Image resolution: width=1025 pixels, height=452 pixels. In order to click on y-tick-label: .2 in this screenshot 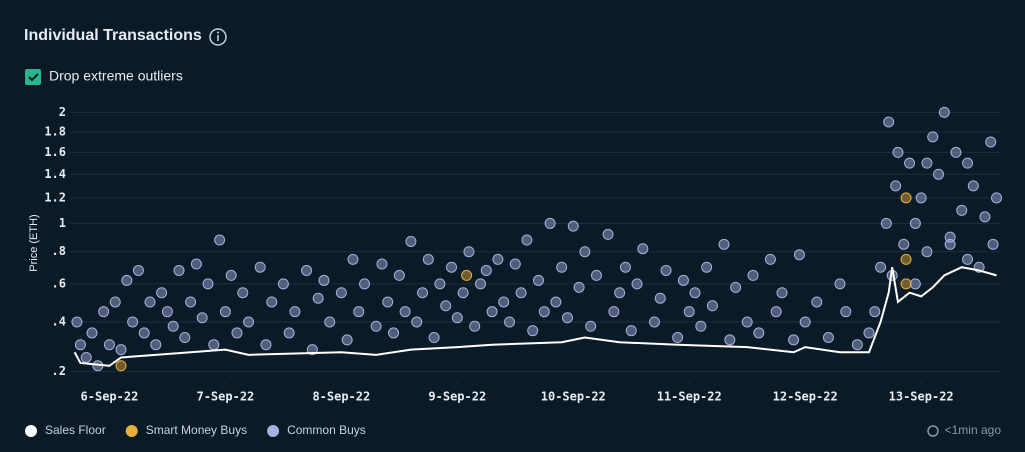, I will do `click(59, 371)`.